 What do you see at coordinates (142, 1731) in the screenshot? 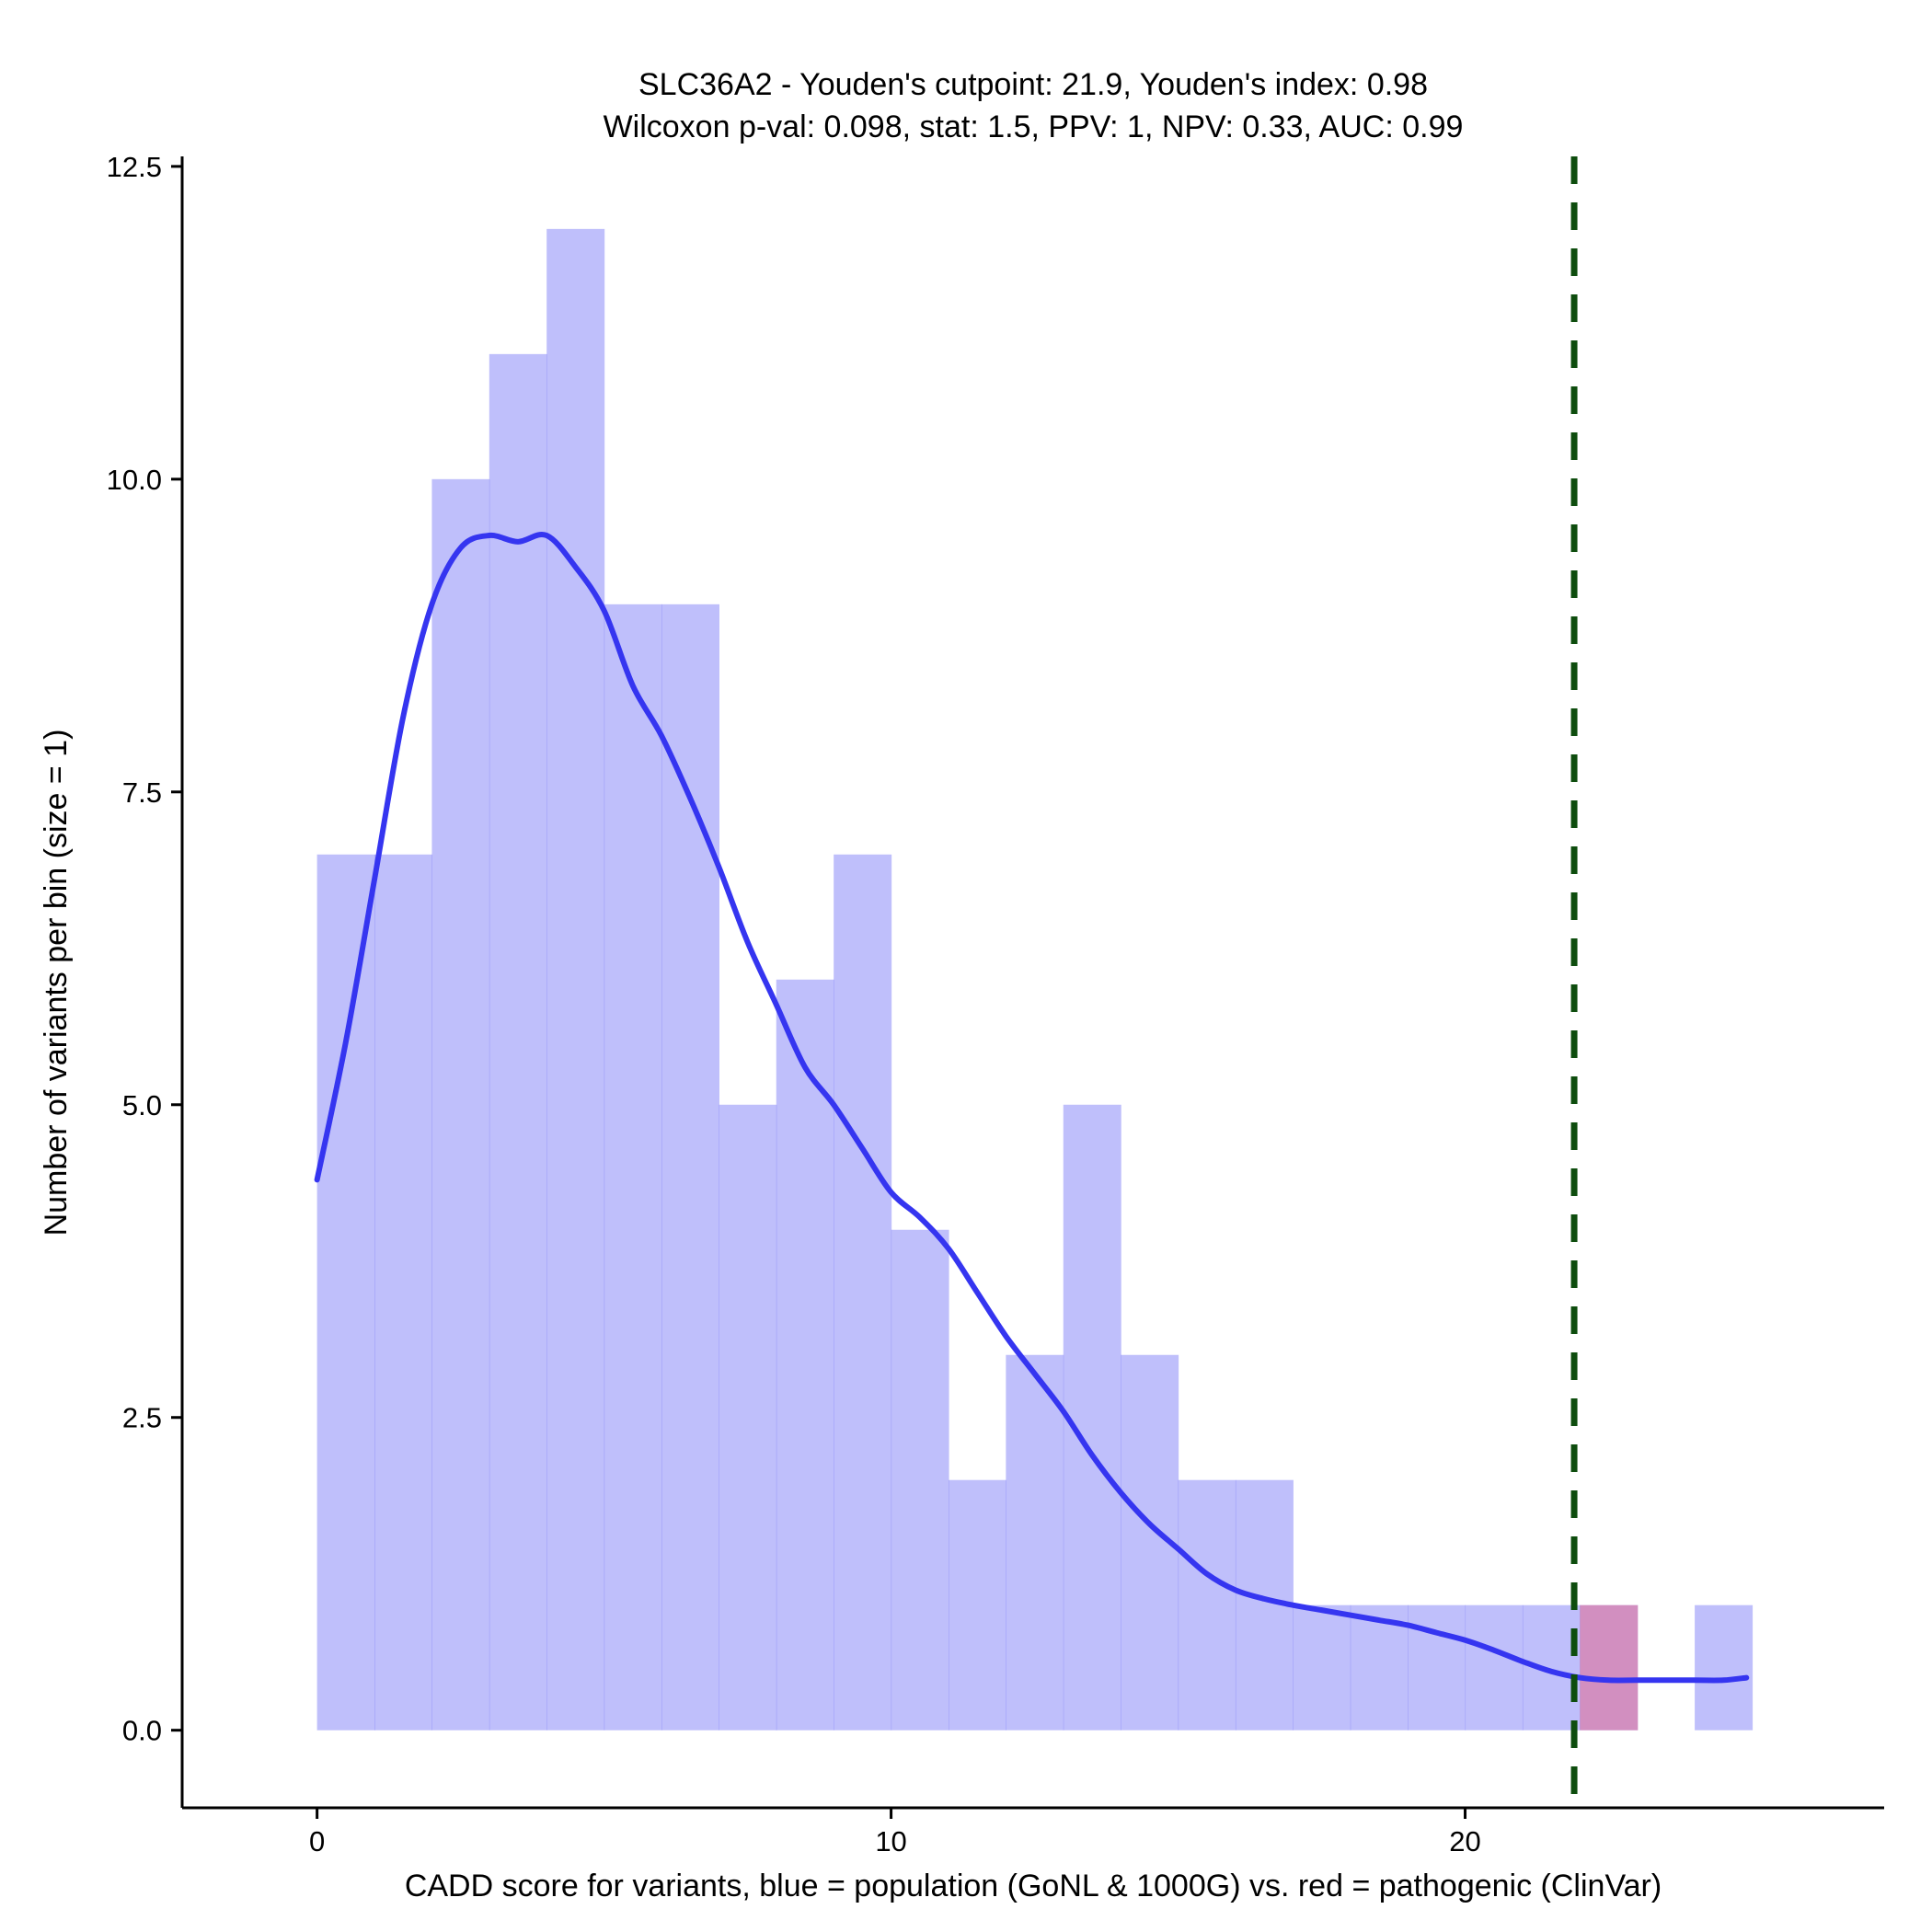
I see `y-tick-label: 0.0` at bounding box center [142, 1731].